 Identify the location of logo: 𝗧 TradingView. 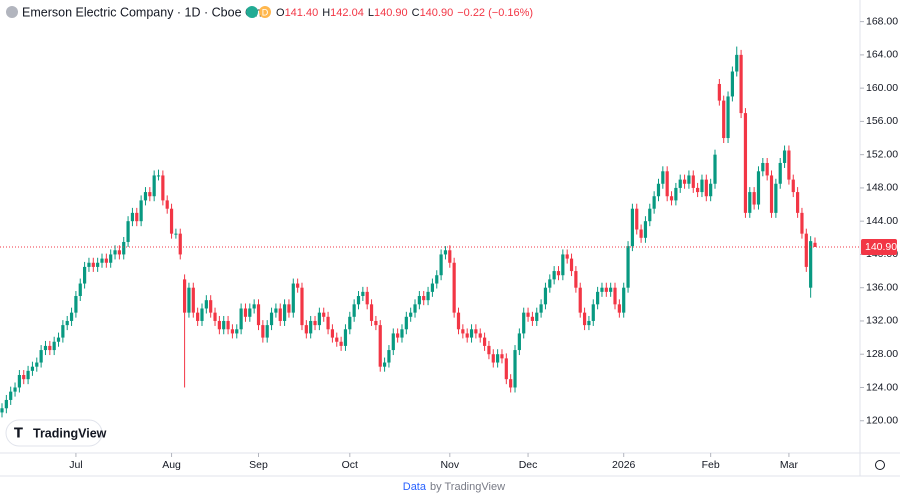
(56, 433).